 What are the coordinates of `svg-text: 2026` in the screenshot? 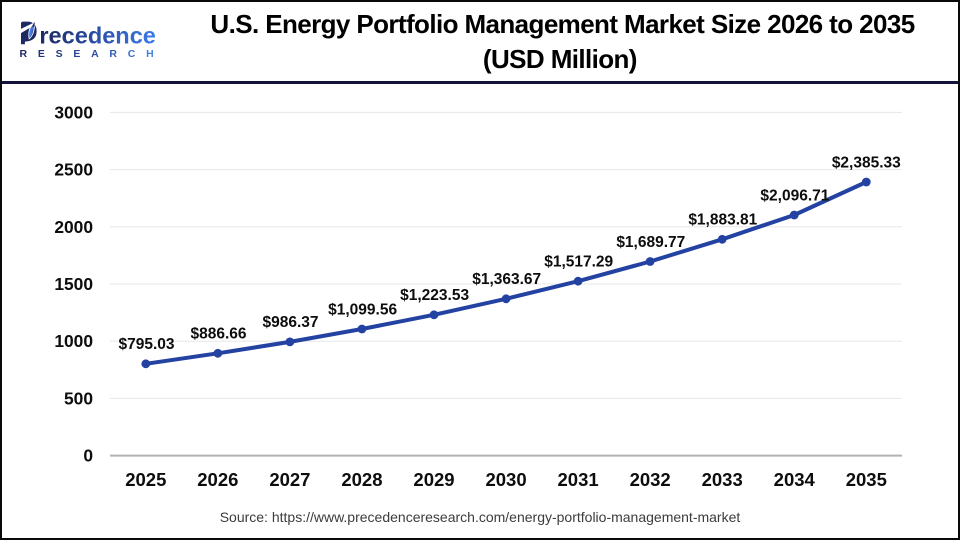 It's located at (217, 479).